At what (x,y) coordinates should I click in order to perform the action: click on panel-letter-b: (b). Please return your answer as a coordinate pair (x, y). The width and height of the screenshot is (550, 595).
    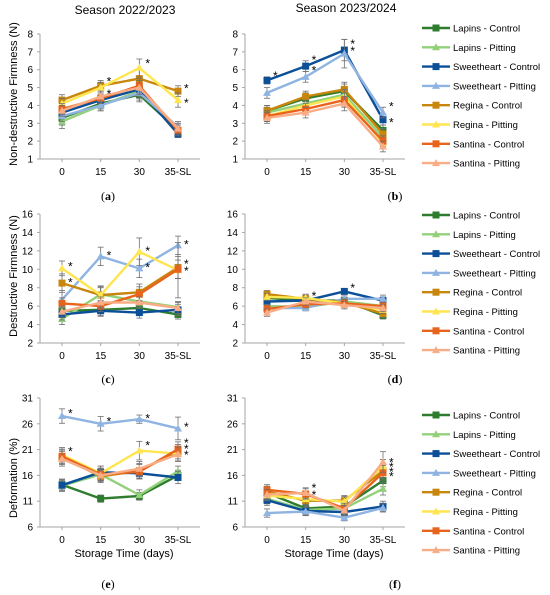
    Looking at the image, I should click on (395, 196).